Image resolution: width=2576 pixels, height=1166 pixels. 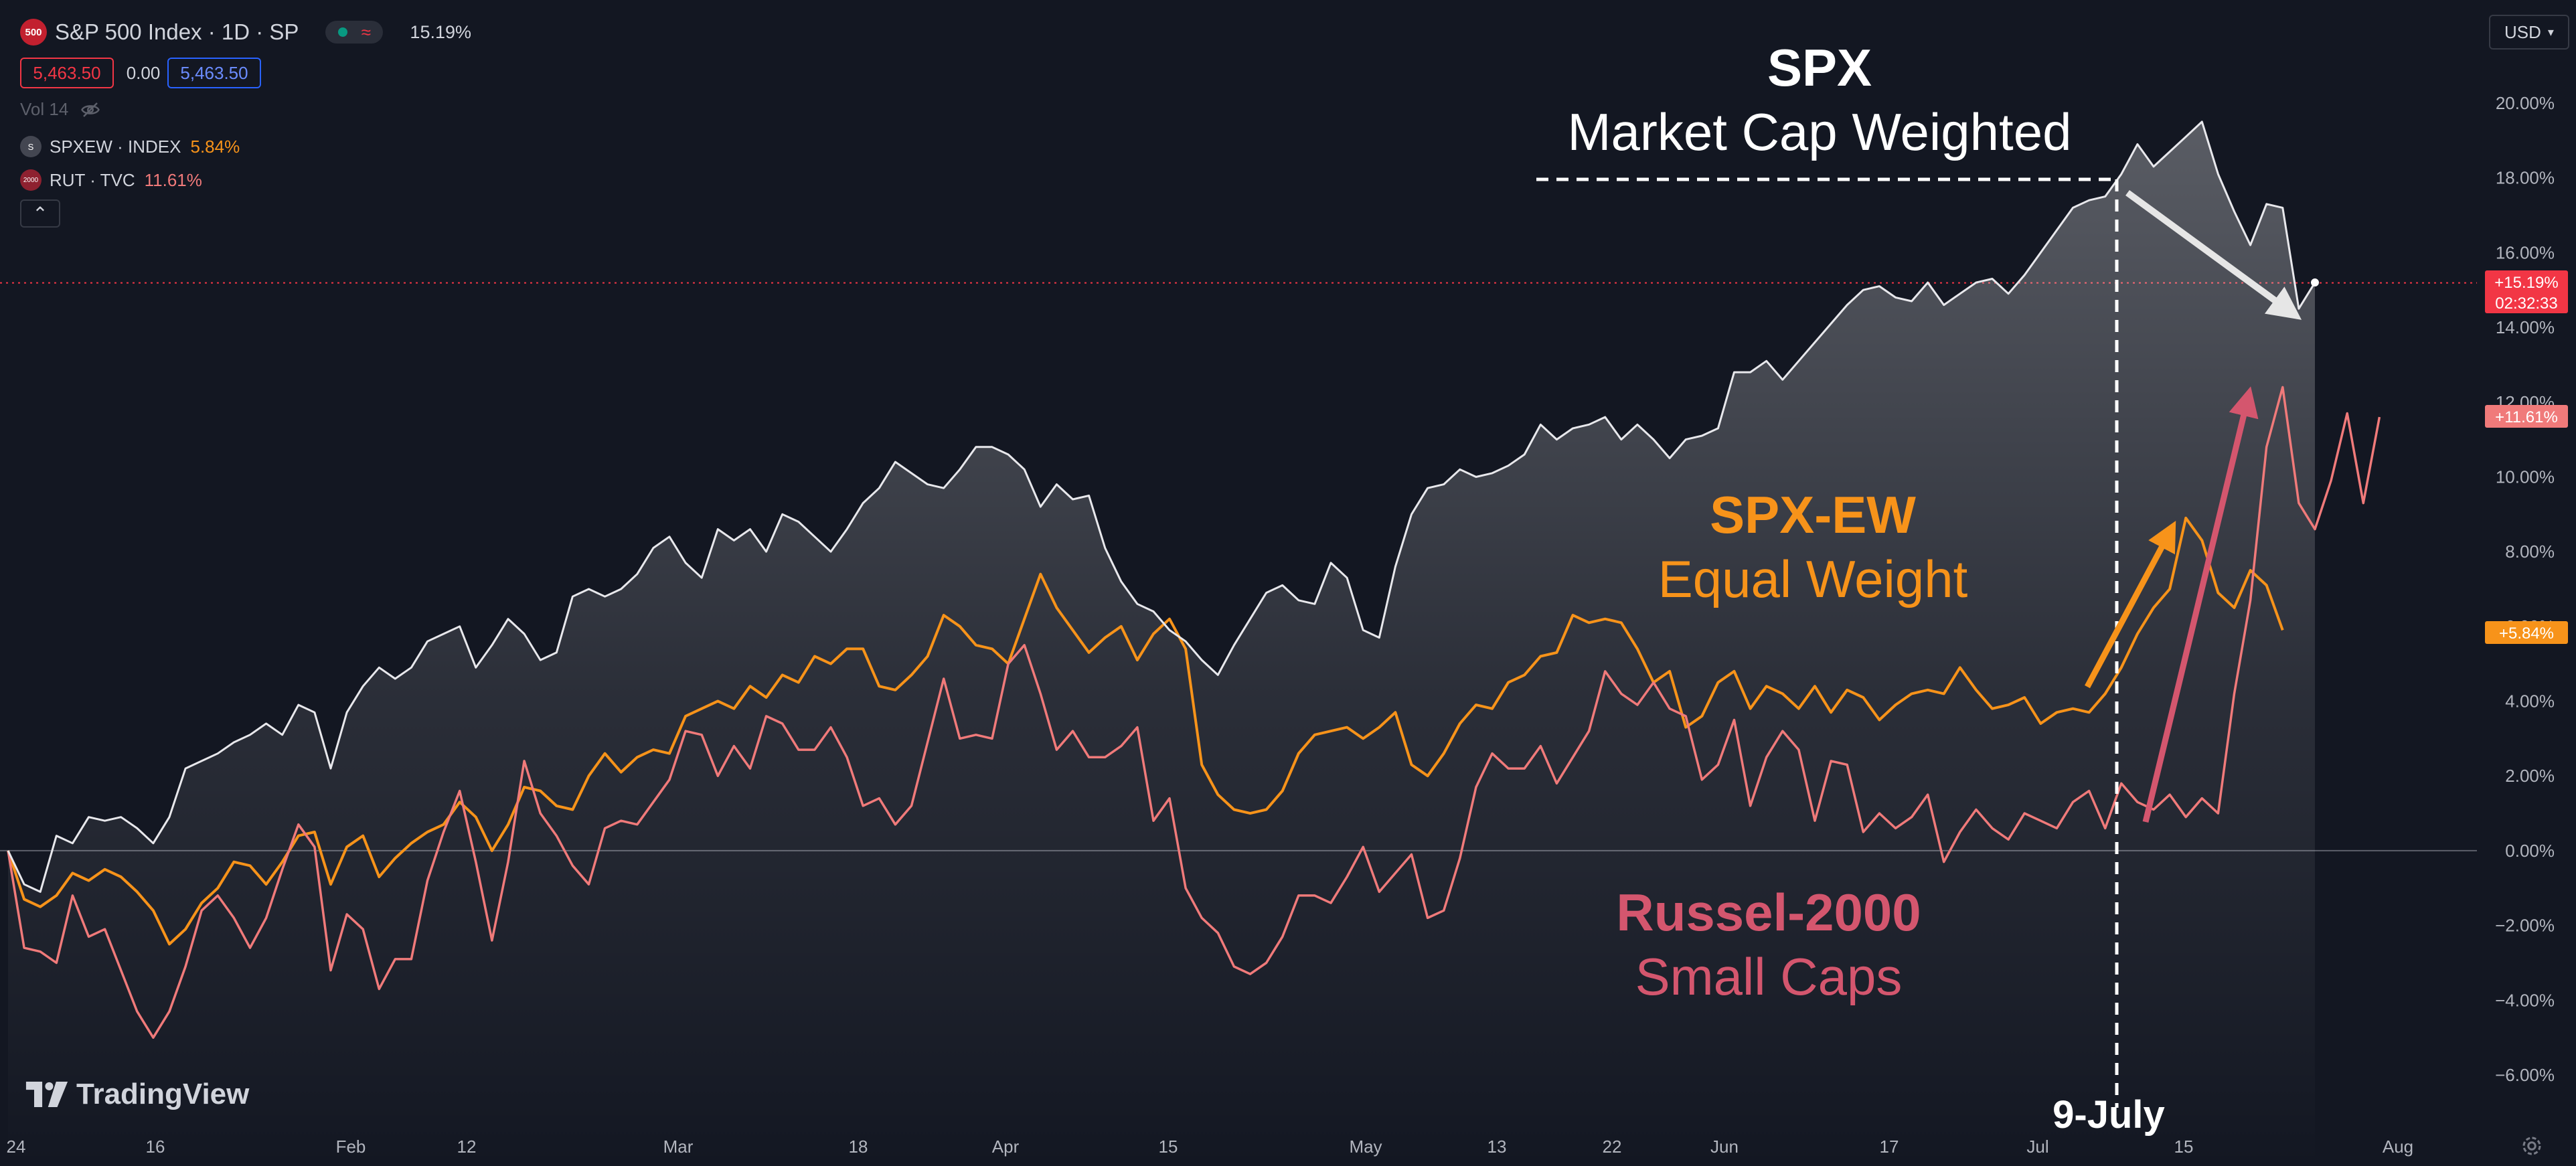 I want to click on x-tick-label: Apr, so click(x=1006, y=1147).